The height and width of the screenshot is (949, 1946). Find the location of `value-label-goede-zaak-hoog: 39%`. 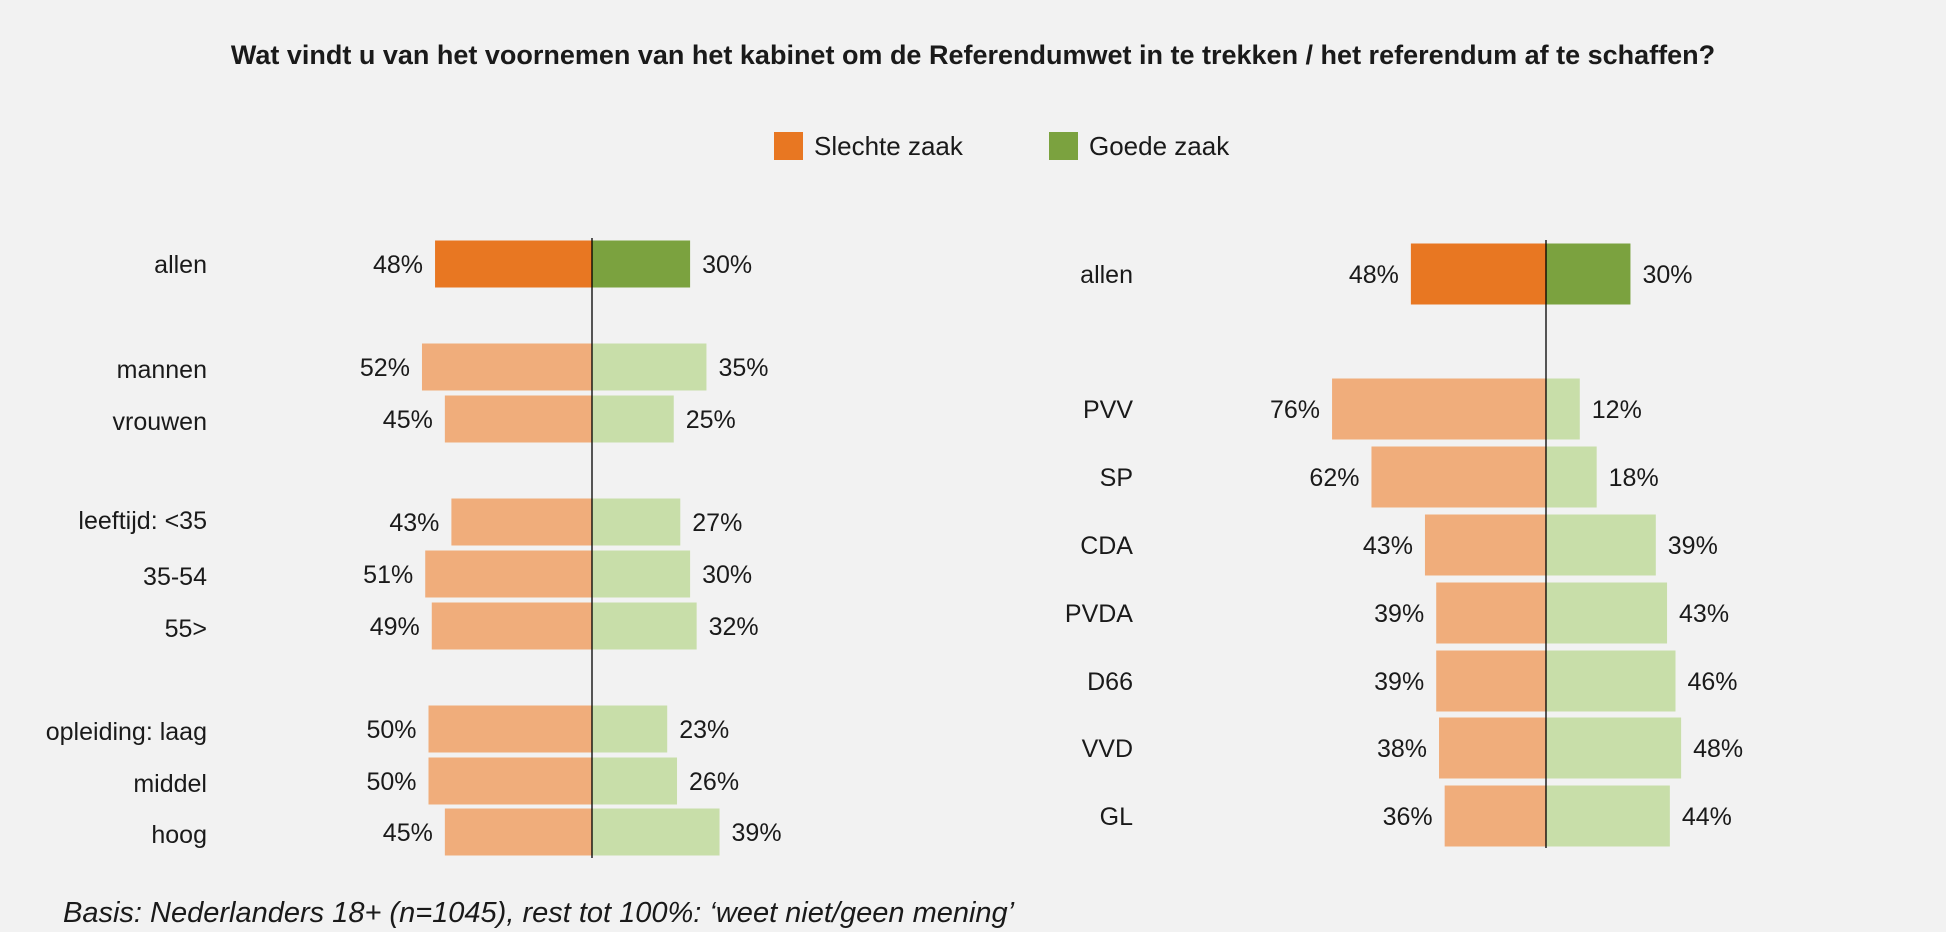

value-label-goede-zaak-hoog: 39% is located at coordinates (757, 833).